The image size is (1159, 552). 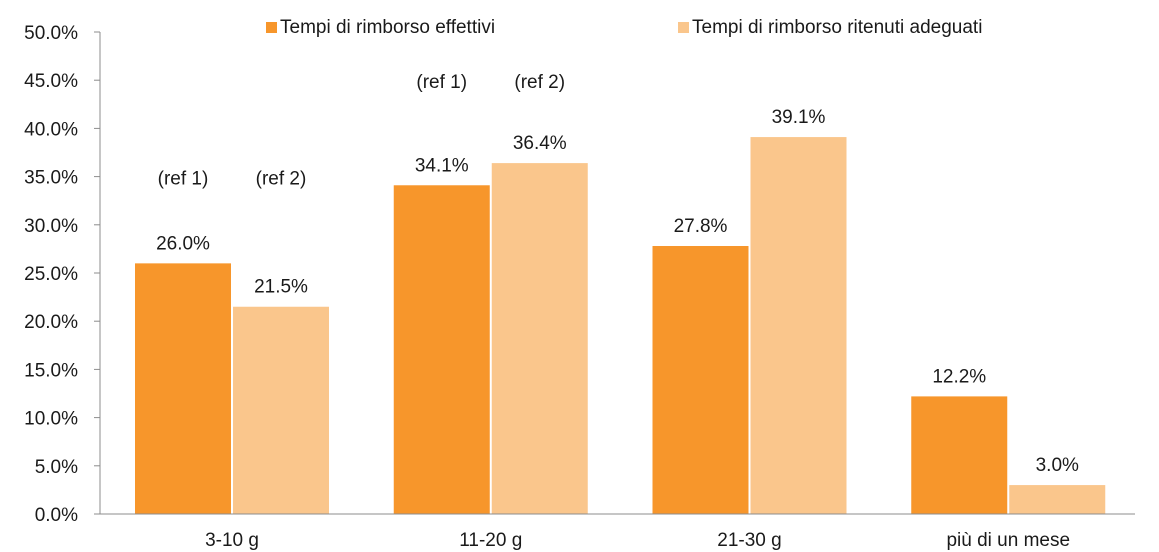 What do you see at coordinates (799, 117) in the screenshot?
I see `data-label: 39.1%` at bounding box center [799, 117].